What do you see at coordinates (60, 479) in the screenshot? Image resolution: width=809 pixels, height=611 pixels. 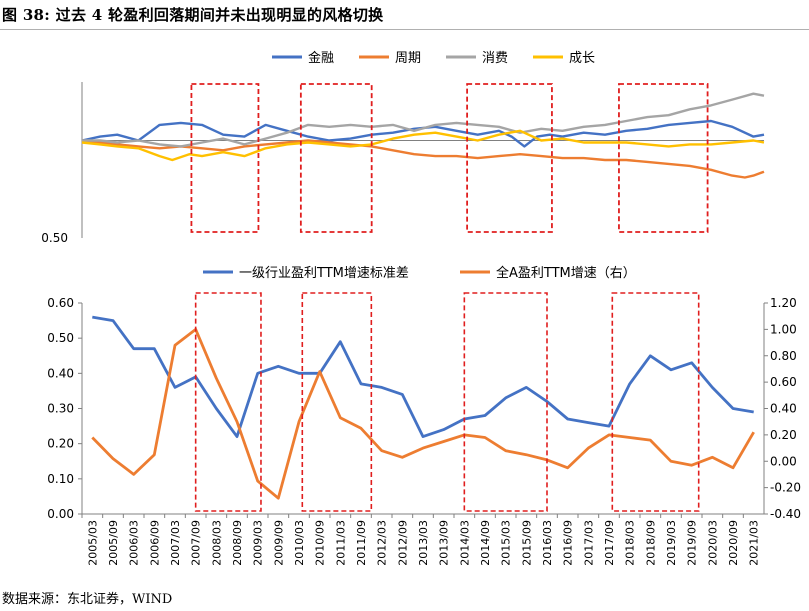 I see `left-y-tick-label: 0.10` at bounding box center [60, 479].